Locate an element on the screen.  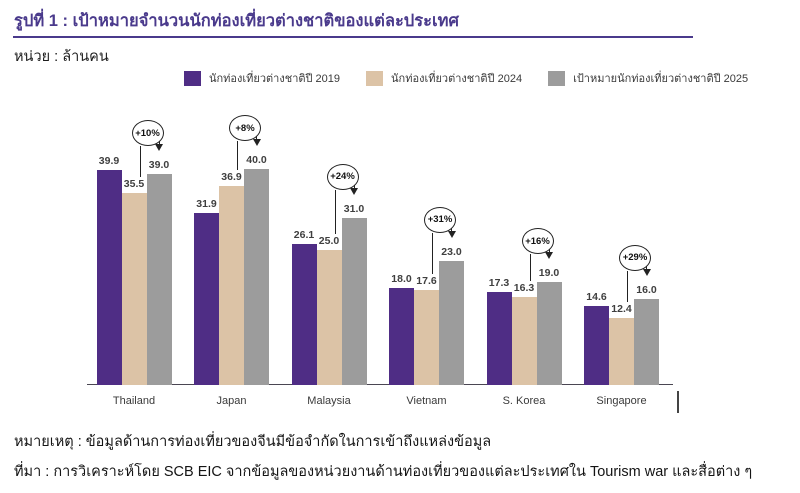
annotation-bubble: +8% is located at coordinates (245, 128).